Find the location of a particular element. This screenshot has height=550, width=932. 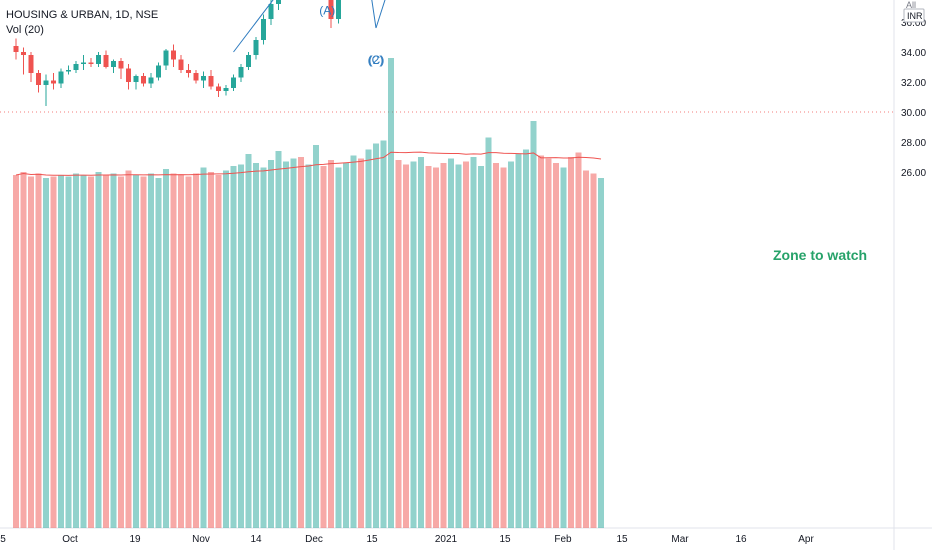

zone-to-watch-label: Zone to watch is located at coordinates (820, 255).